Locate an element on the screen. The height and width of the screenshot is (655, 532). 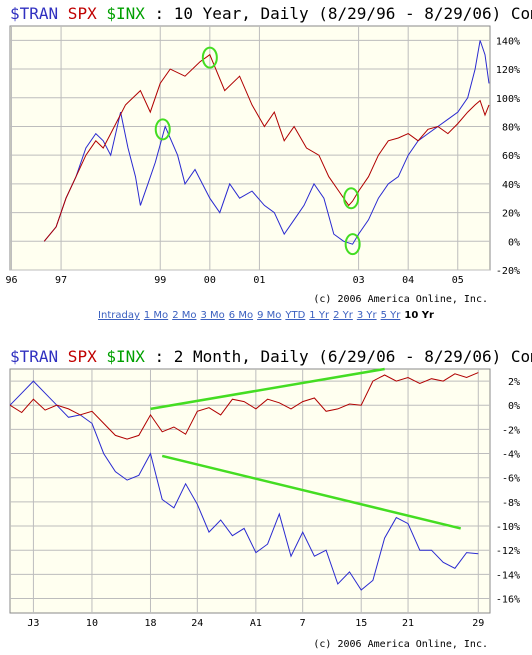
y-tick-label: 2% is located at coordinates (514, 382).